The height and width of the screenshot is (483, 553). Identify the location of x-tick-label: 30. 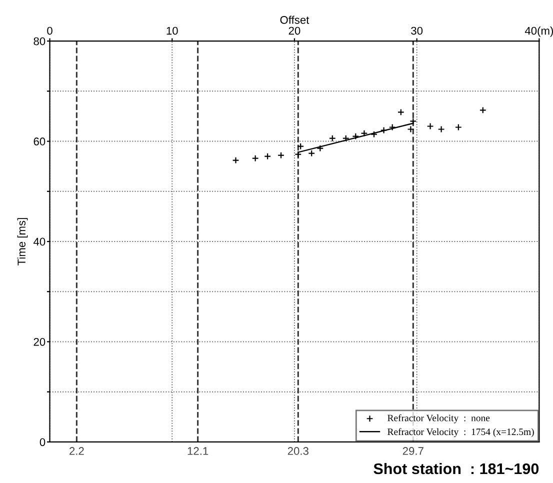
(417, 30).